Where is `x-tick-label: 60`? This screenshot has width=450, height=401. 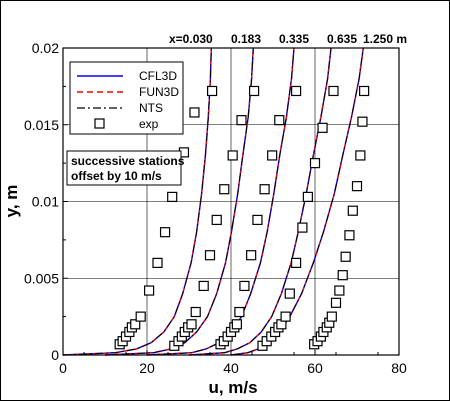 x-tick-label: 60 is located at coordinates (315, 368).